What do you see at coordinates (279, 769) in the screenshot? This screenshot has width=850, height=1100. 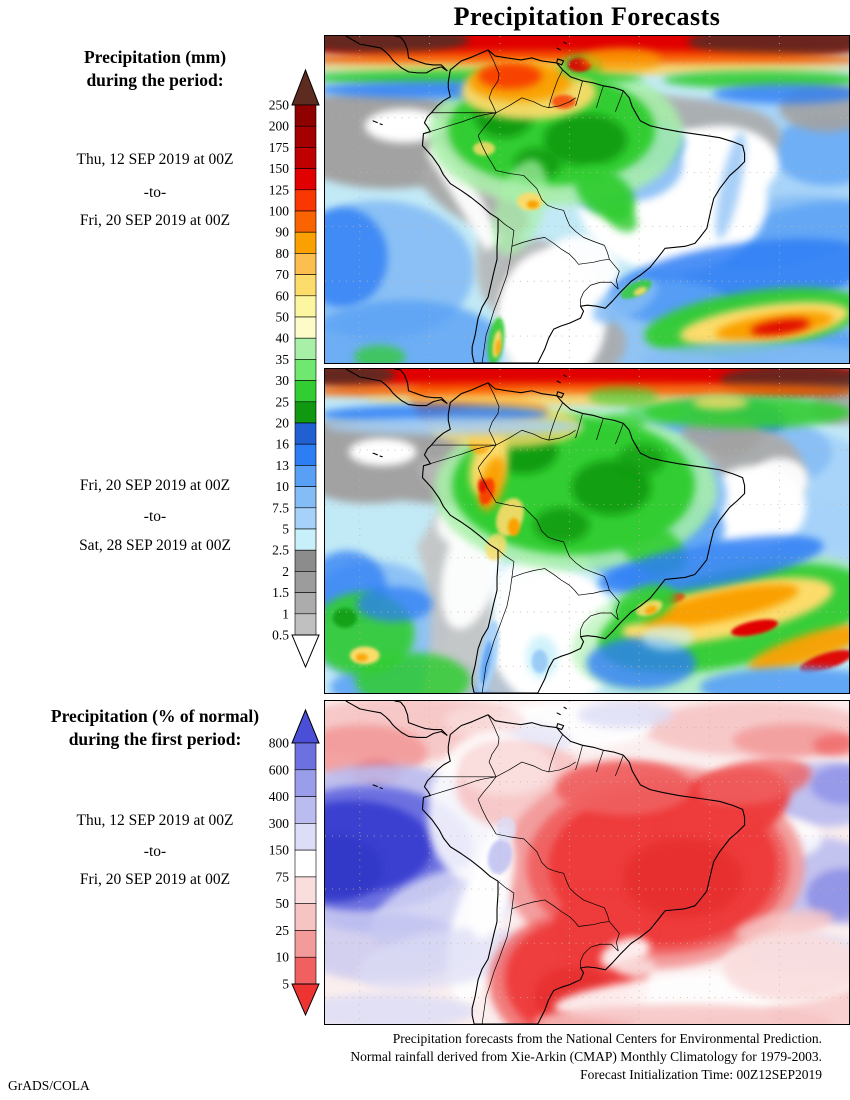 I see `svg-text: 600` at bounding box center [279, 769].